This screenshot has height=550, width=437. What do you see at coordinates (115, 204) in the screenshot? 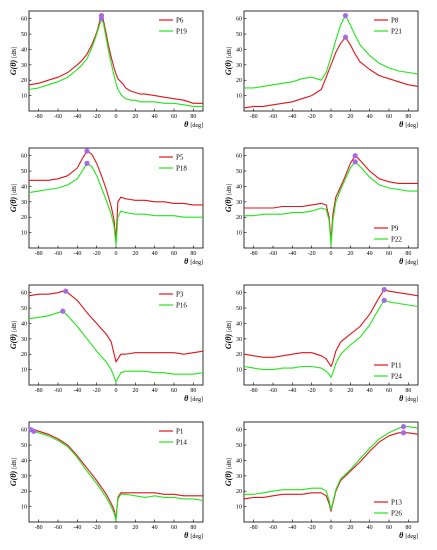
I see `series-line-p18` at bounding box center [115, 204].